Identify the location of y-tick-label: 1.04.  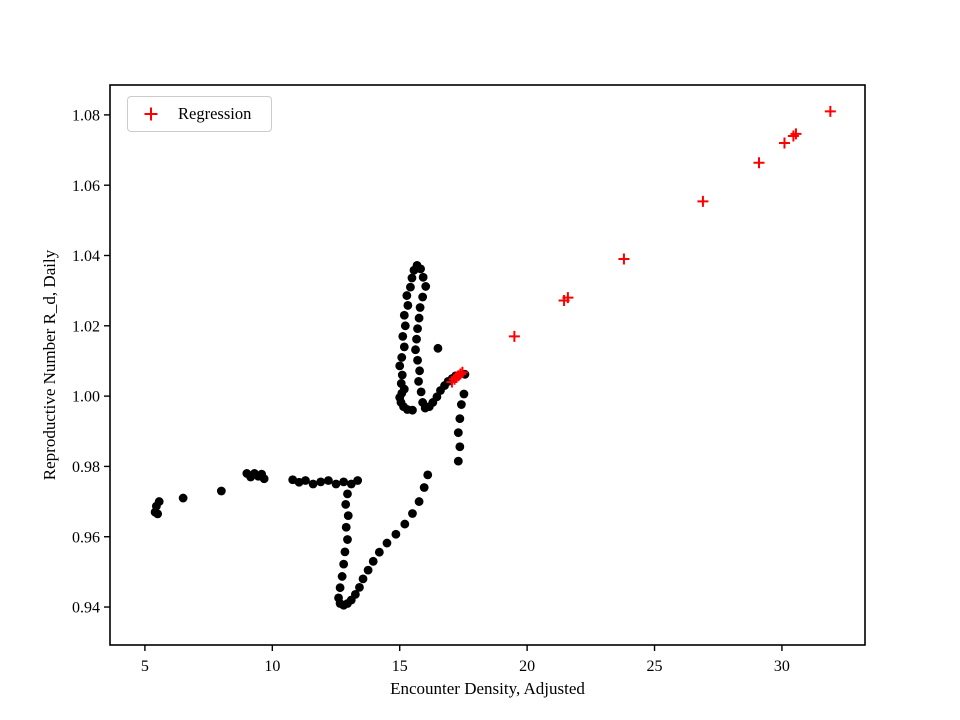
(86, 256).